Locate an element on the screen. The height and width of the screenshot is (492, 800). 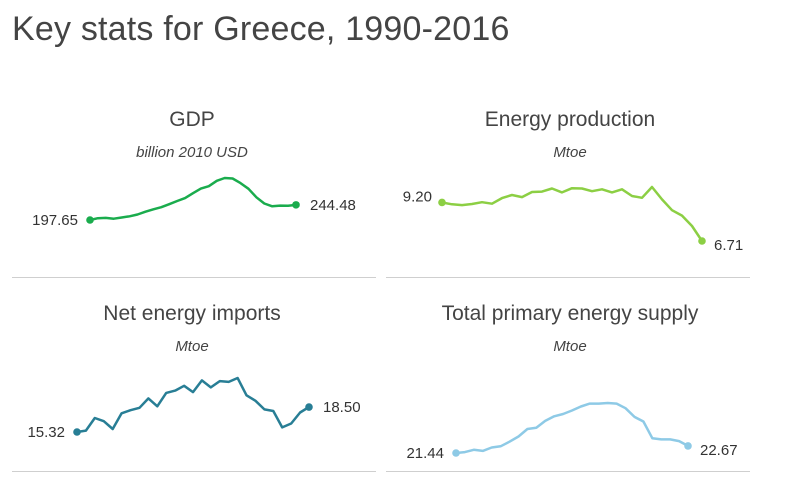
chart-svg: 9.20 6.71 is located at coordinates (573, 219).